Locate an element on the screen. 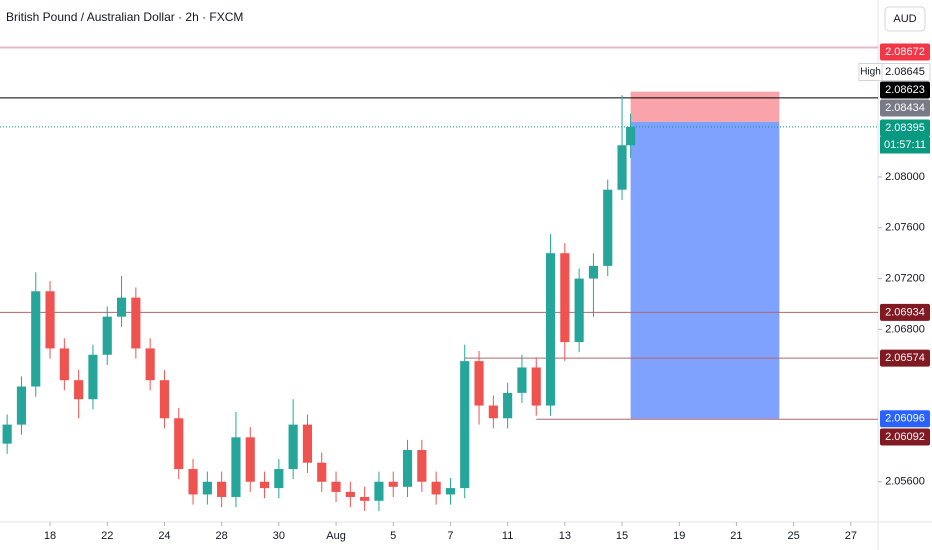 The width and height of the screenshot is (932, 550). price-label: 2.06574 is located at coordinates (905, 358).